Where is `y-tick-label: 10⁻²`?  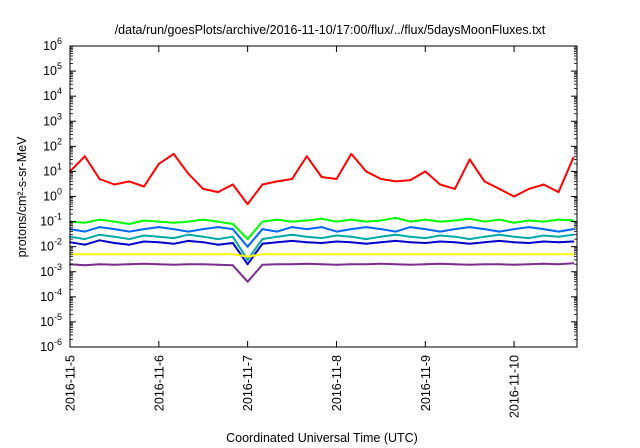
y-tick-label: 10⁻² is located at coordinates (51, 245).